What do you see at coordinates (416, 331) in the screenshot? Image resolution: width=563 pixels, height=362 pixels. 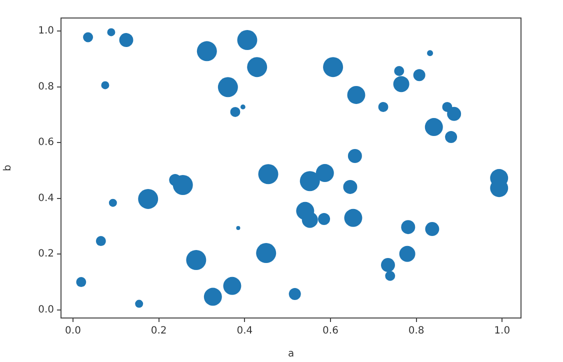 I see `x-tick-label: 0.8` at bounding box center [416, 331].